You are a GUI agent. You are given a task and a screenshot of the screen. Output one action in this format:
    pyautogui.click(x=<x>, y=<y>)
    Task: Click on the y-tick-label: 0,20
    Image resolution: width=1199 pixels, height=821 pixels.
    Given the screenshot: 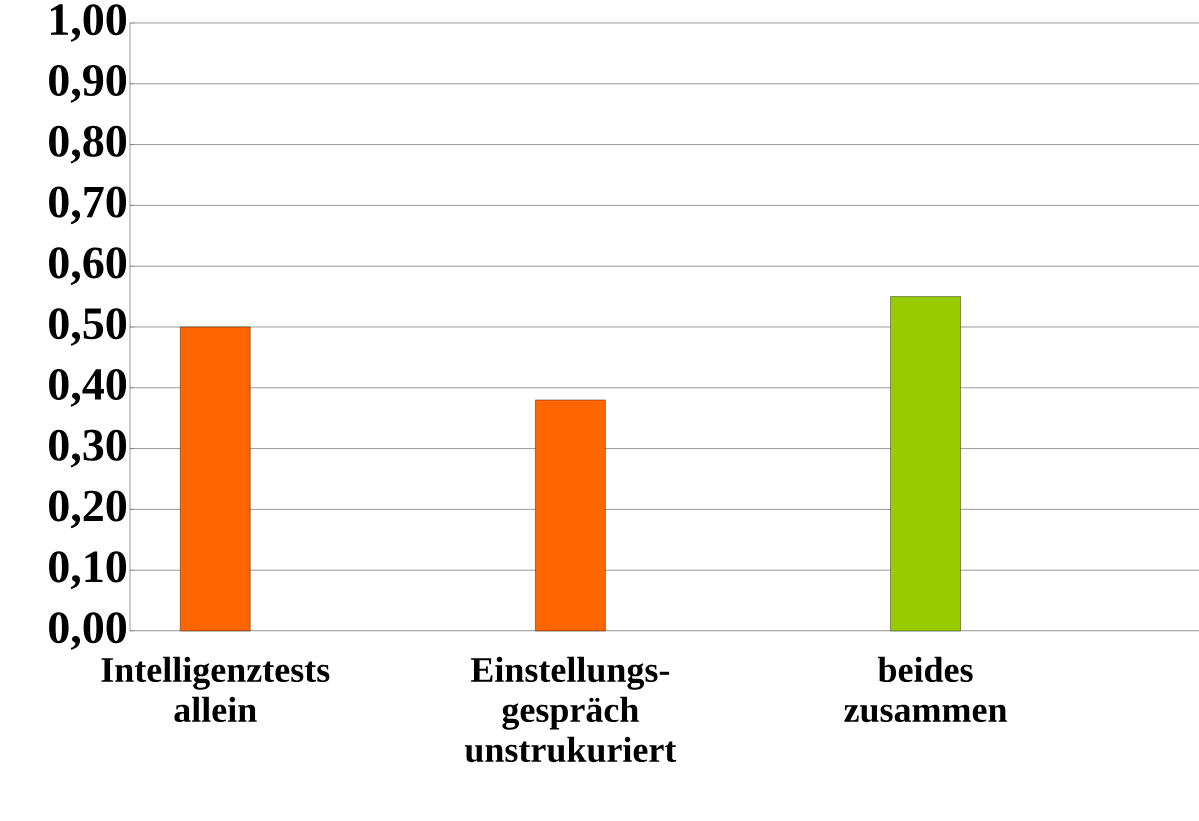 What is the action you would take?
    pyautogui.click(x=88, y=509)
    